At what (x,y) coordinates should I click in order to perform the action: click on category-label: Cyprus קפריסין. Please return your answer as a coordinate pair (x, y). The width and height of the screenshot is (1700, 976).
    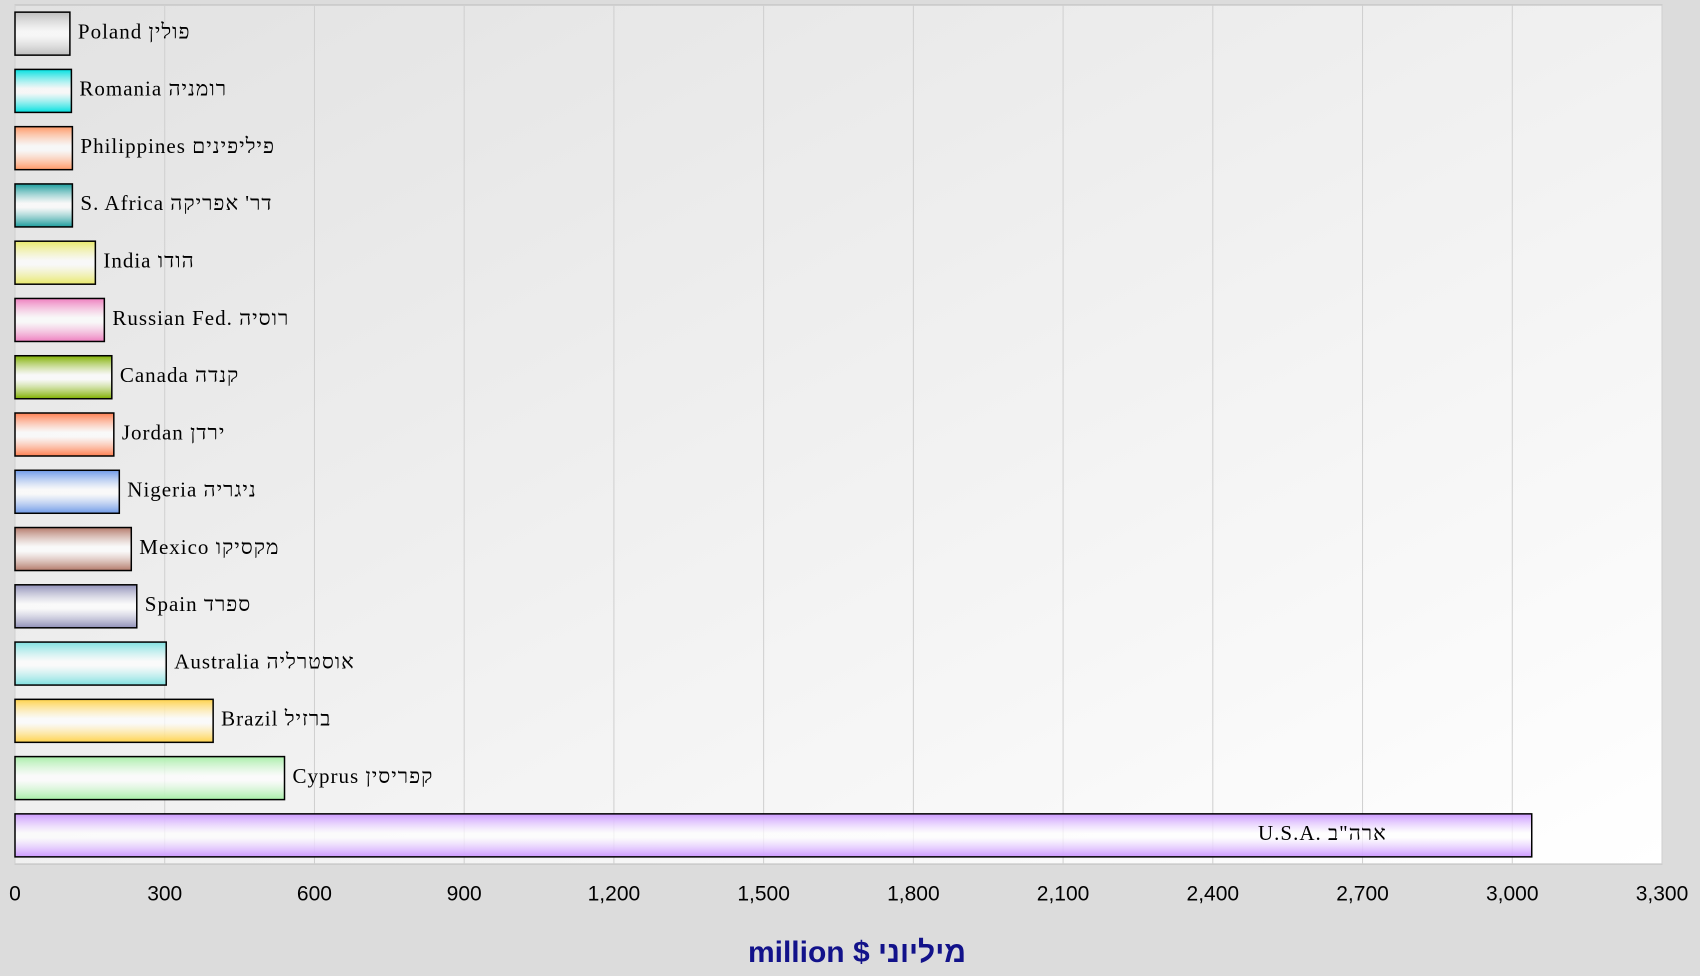
    Looking at the image, I should click on (363, 776).